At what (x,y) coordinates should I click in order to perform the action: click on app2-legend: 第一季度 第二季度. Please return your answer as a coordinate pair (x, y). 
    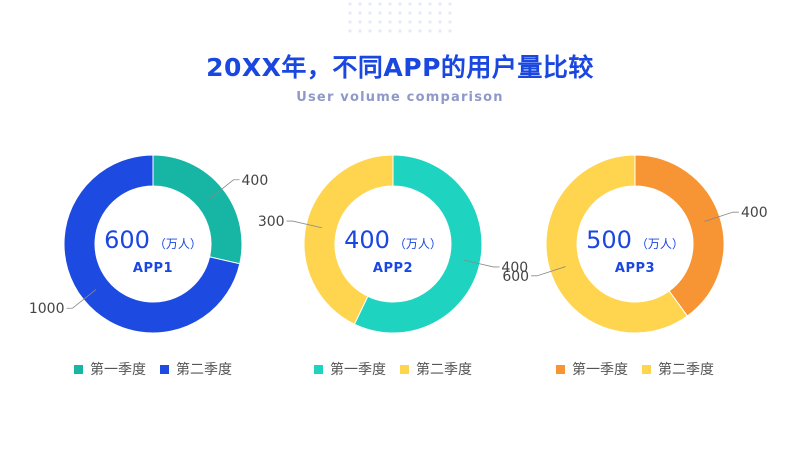
    Looking at the image, I should click on (393, 369).